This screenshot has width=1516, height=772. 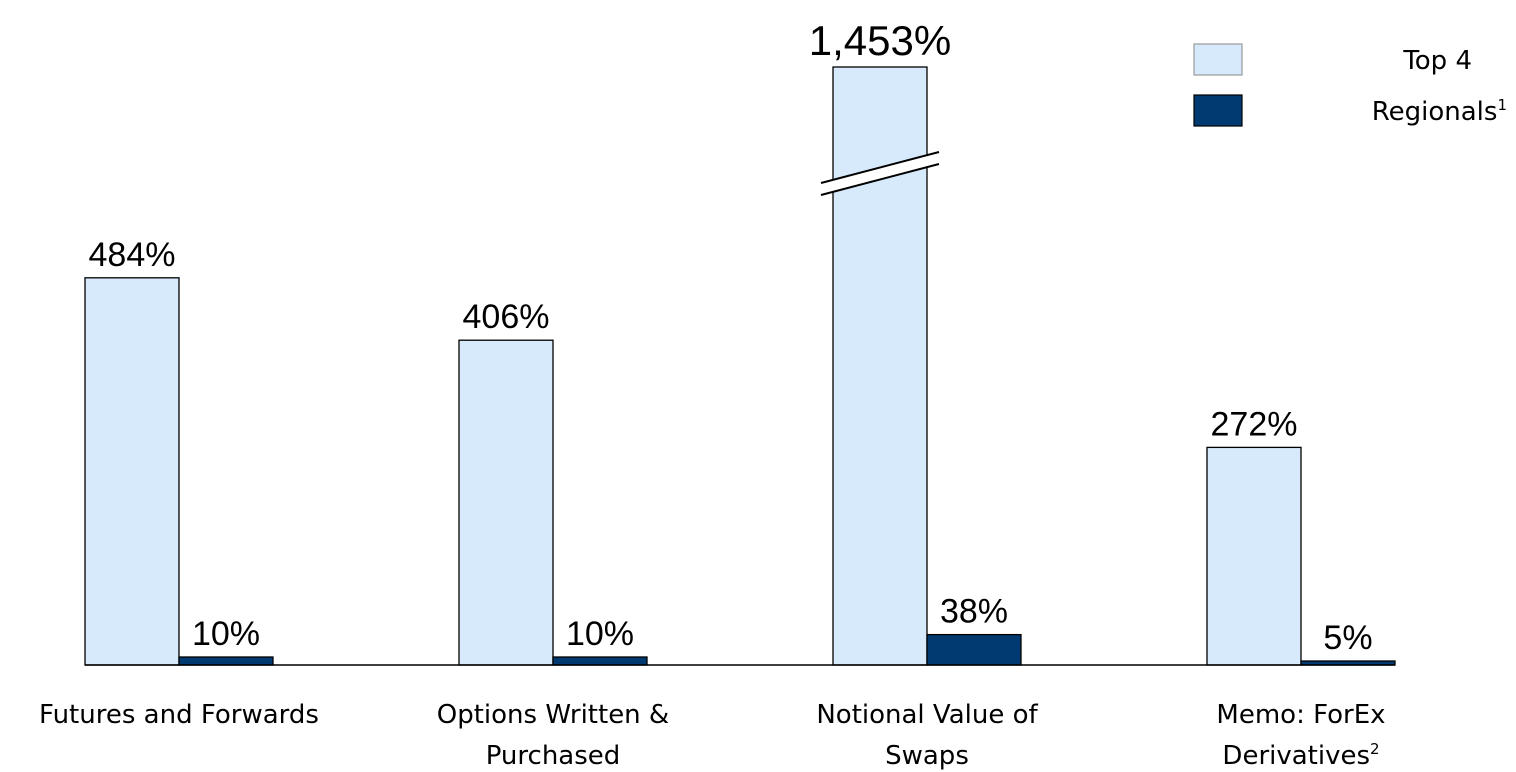 What do you see at coordinates (1347, 638) in the screenshot?
I see `value-label-regionals-3: 5%` at bounding box center [1347, 638].